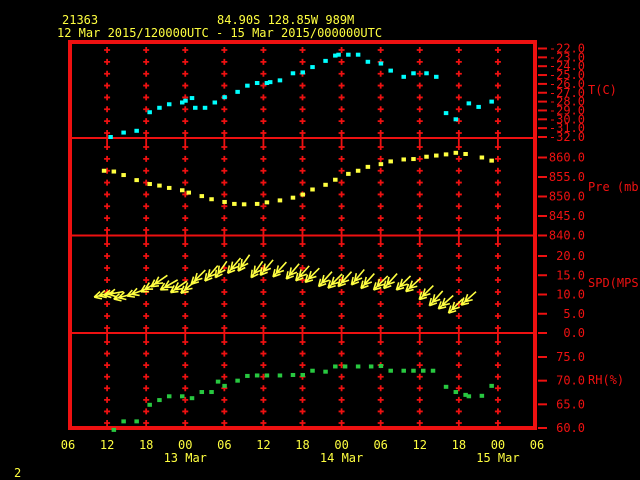 The height and width of the screenshot is (480, 640). What do you see at coordinates (567, 236) in the screenshot?
I see `y-tick-label: 840.0` at bounding box center [567, 236].